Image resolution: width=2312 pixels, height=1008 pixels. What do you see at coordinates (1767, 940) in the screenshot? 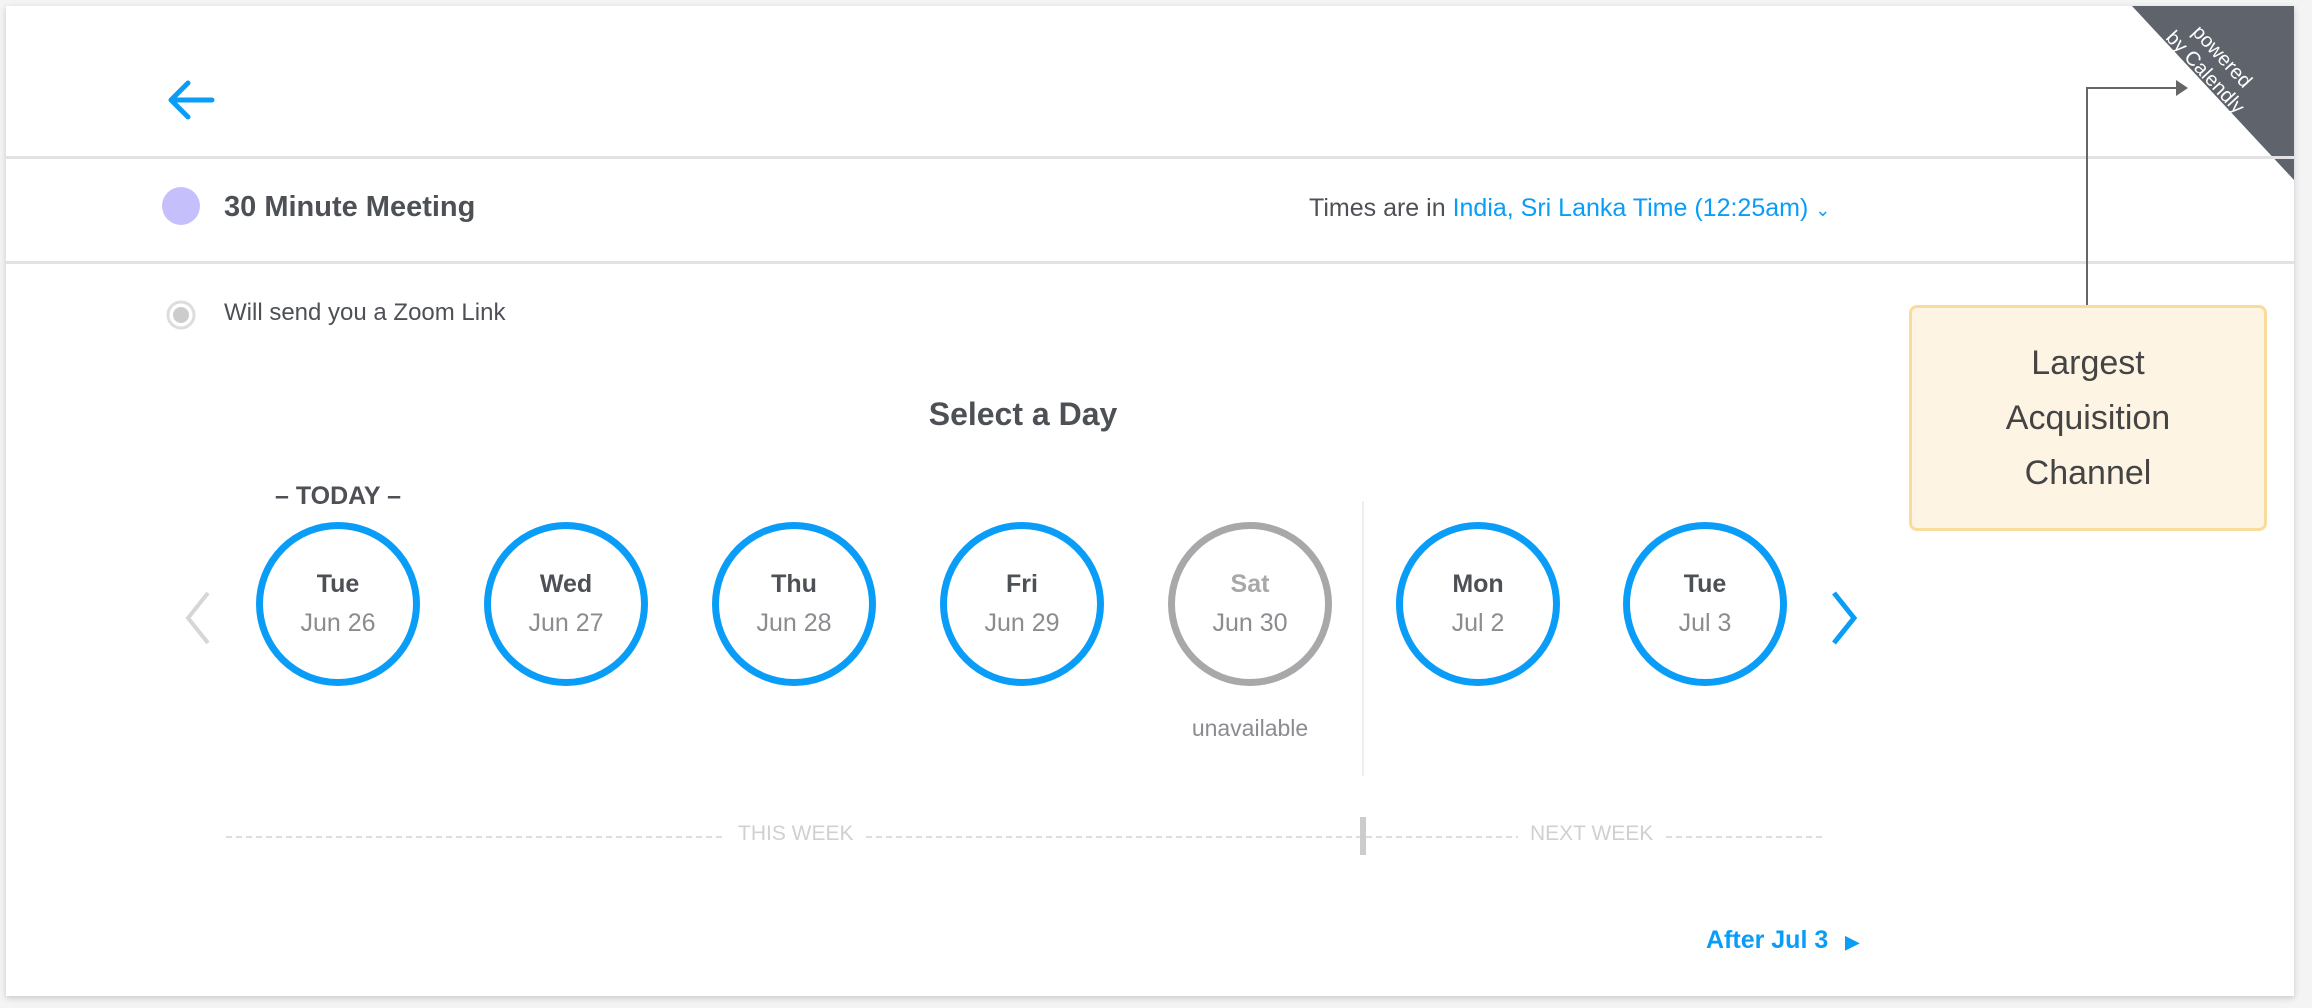
I see `after-date-text: After Jul 3` at bounding box center [1767, 940].